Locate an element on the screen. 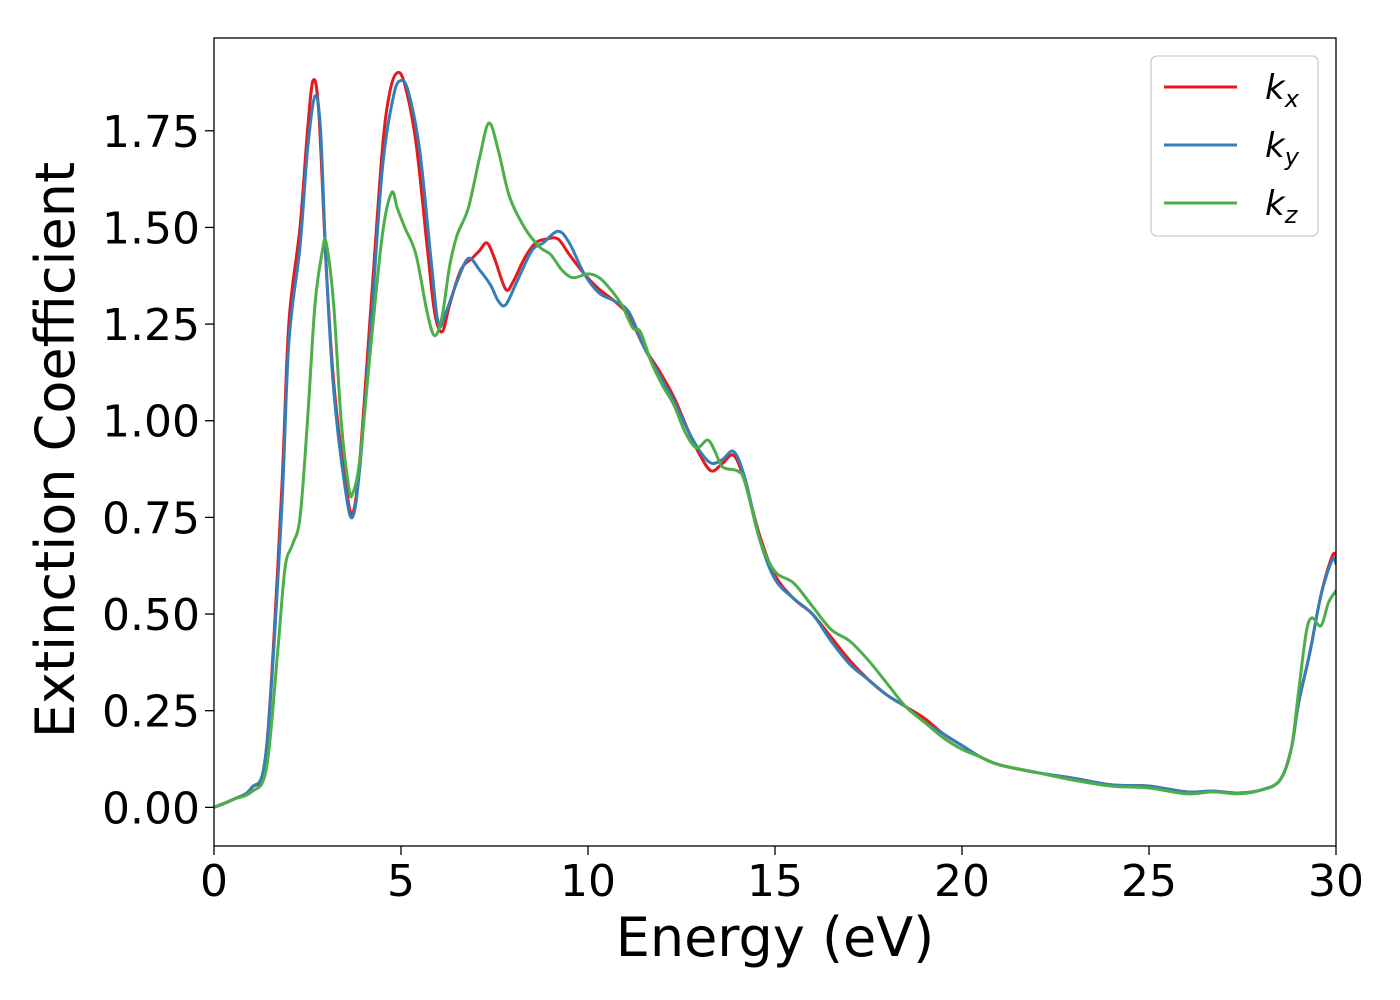 The width and height of the screenshot is (1400, 1000). x-tick-label: 0 is located at coordinates (214, 881).